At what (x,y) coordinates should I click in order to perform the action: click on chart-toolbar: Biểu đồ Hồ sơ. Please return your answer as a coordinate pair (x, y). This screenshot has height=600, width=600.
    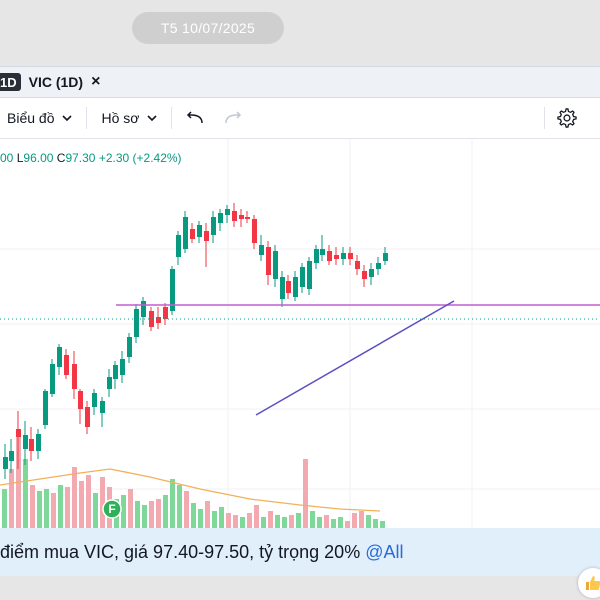
    Looking at the image, I should click on (300, 118).